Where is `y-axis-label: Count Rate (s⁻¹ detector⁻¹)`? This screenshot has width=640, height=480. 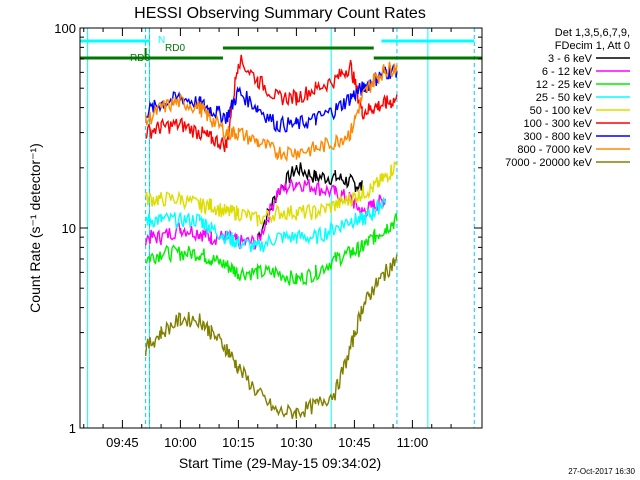 y-axis-label: Count Rate (s⁻¹ detector⁻¹) is located at coordinates (35, 228).